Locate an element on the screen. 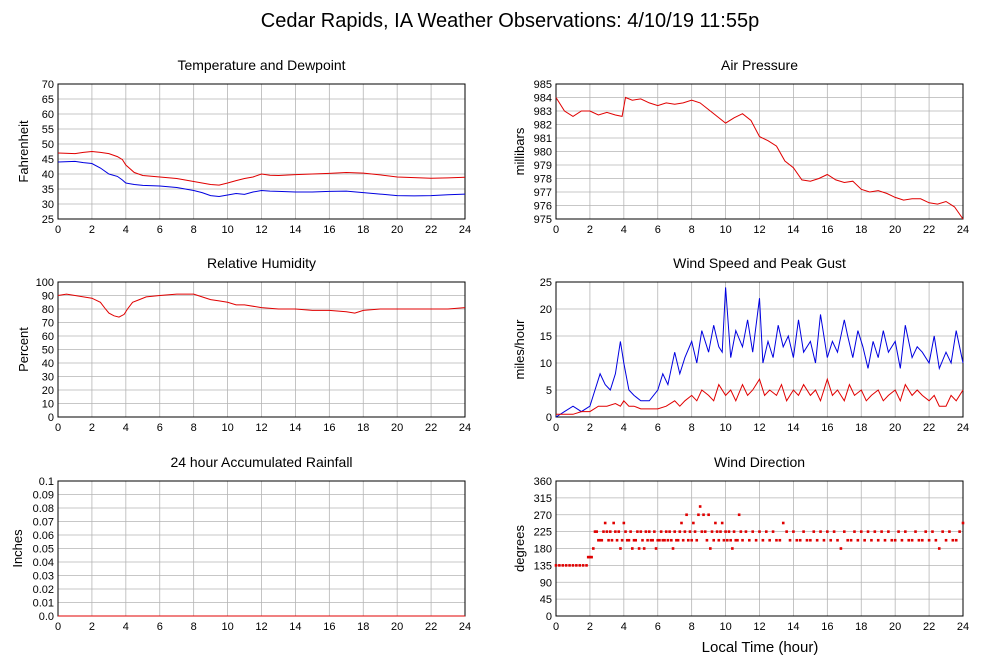  y-tick-label: 10 is located at coordinates (48, 405).